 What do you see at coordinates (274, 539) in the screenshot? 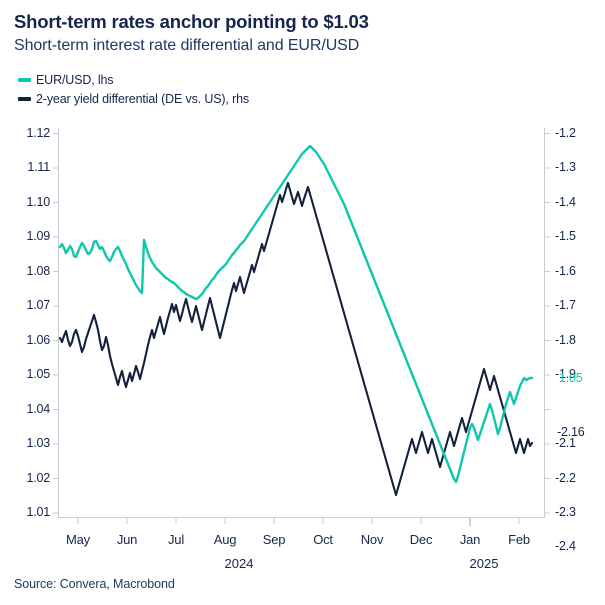
I see `x-tick-sep: Sep` at bounding box center [274, 539].